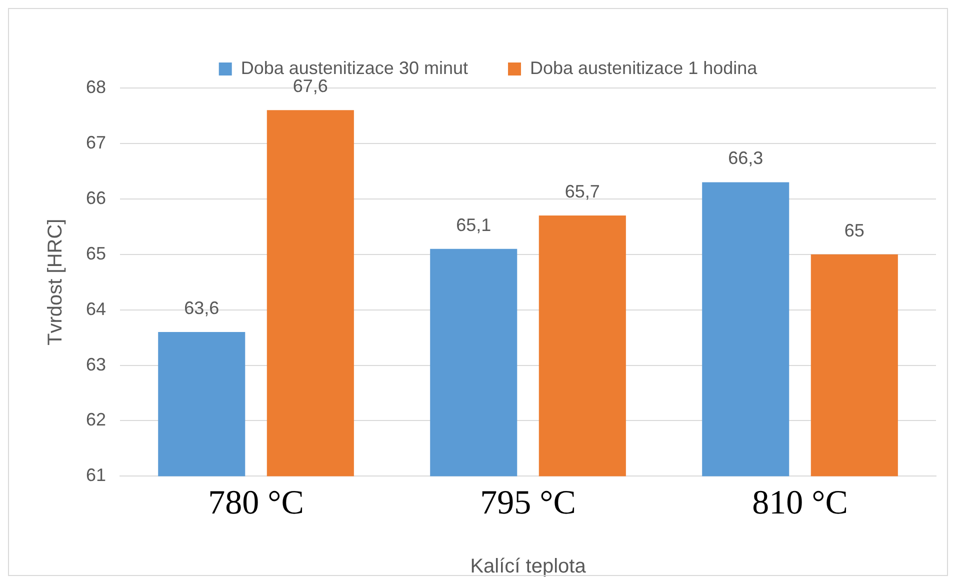 The width and height of the screenshot is (956, 583). Describe the element at coordinates (96, 142) in the screenshot. I see `y-tick-label: 67` at that location.